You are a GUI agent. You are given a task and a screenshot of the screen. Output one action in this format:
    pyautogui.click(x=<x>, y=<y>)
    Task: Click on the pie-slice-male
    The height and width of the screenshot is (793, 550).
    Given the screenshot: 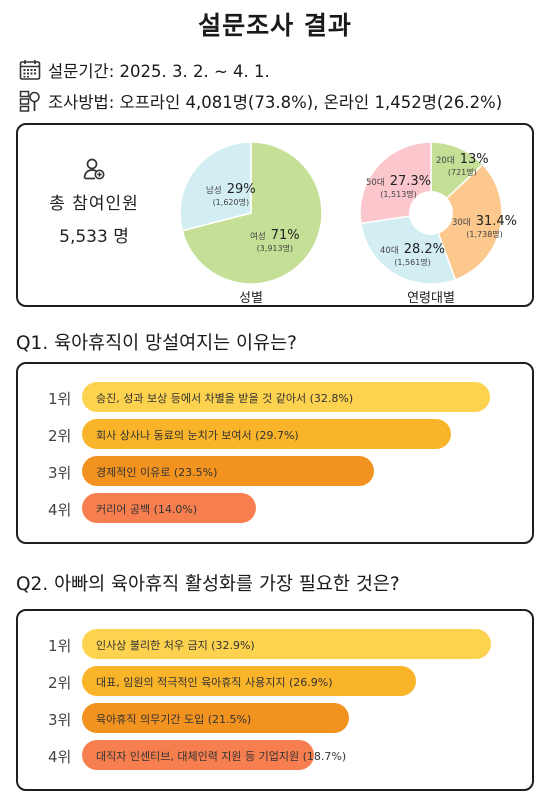 What is the action you would take?
    pyautogui.click(x=215, y=186)
    